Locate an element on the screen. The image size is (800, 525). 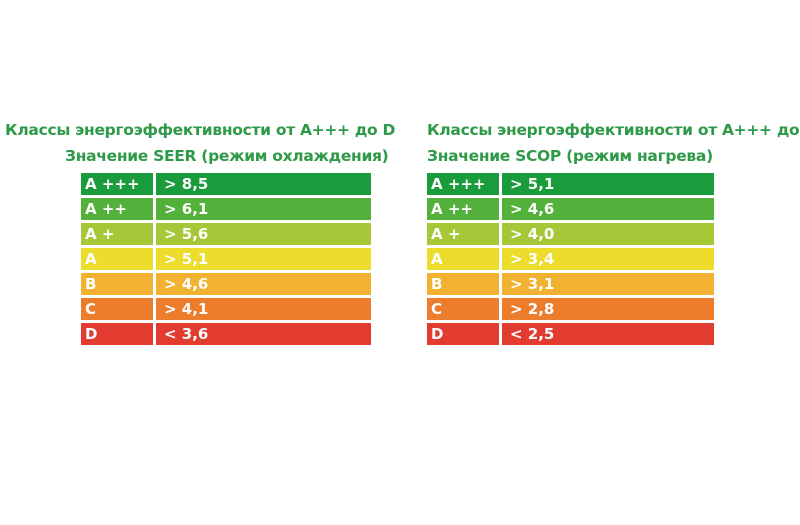
seer-title: Классы энергоэффективности от A+++ до D is located at coordinates (200, 130).